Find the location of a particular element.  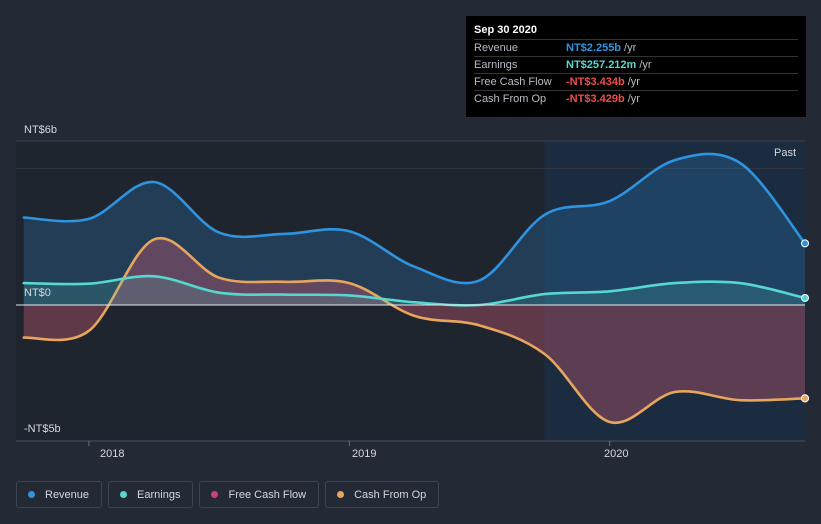

x-tick-label-2020: 2020 is located at coordinates (616, 454).